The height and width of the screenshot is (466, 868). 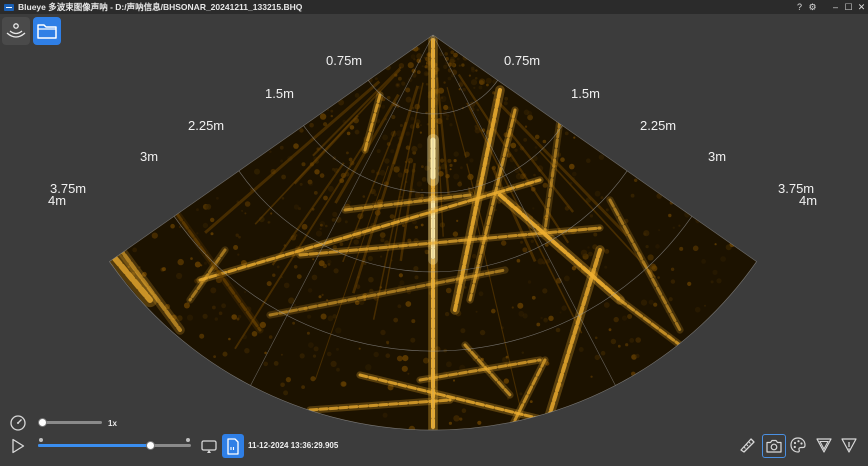 What do you see at coordinates (812, 6) in the screenshot?
I see `settings-icon: ⚙` at bounding box center [812, 6].